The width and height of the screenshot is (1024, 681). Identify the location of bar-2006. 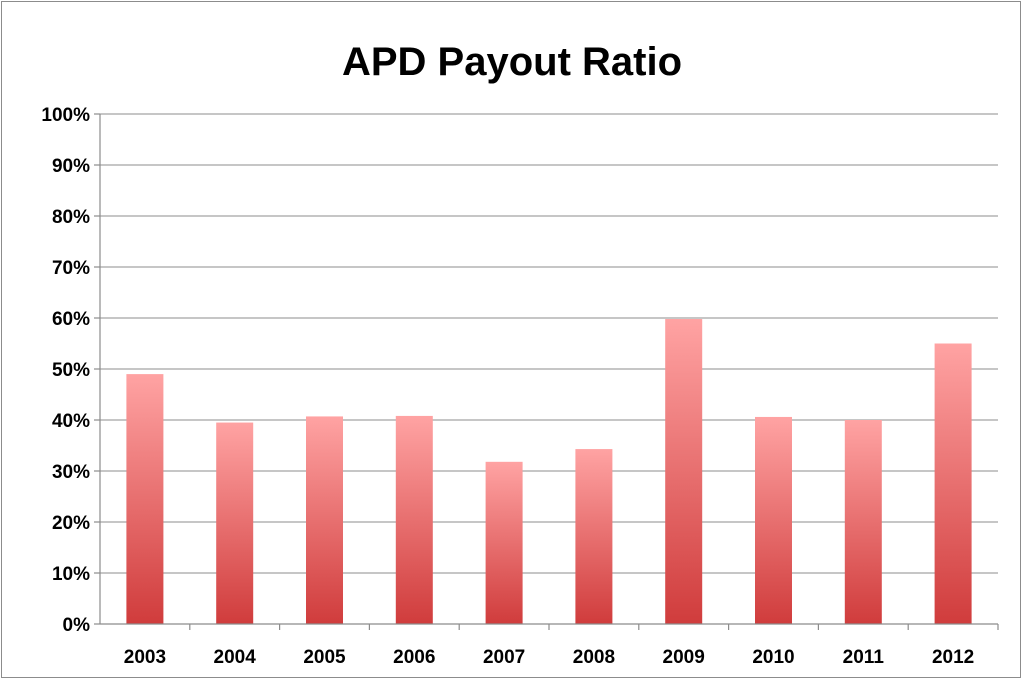
(414, 519).